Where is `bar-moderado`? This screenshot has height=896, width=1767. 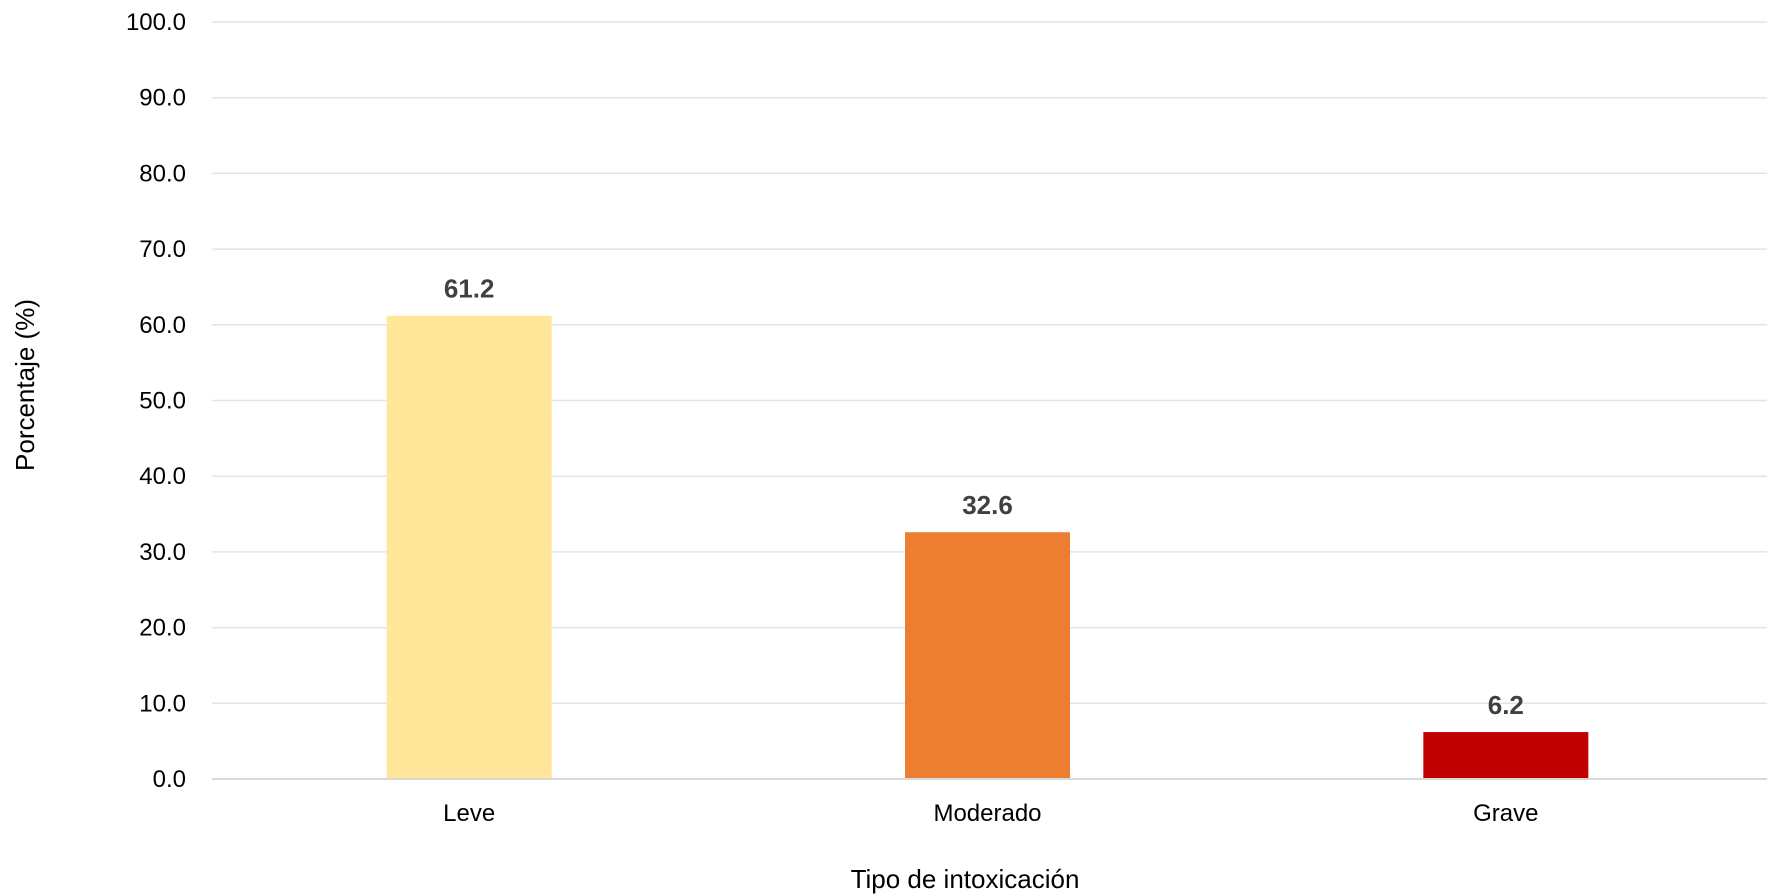 bar-moderado is located at coordinates (987, 655).